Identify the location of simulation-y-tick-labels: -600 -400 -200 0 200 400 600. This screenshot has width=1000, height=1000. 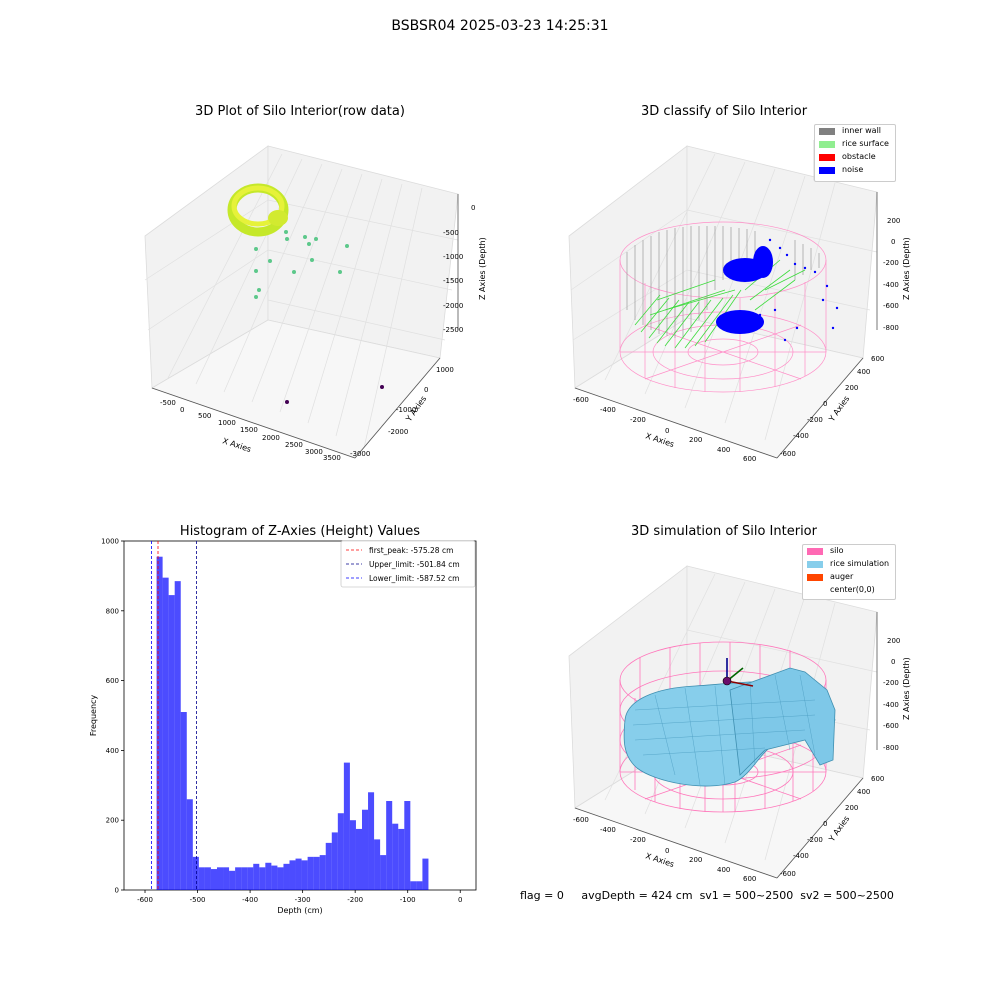
(832, 826).